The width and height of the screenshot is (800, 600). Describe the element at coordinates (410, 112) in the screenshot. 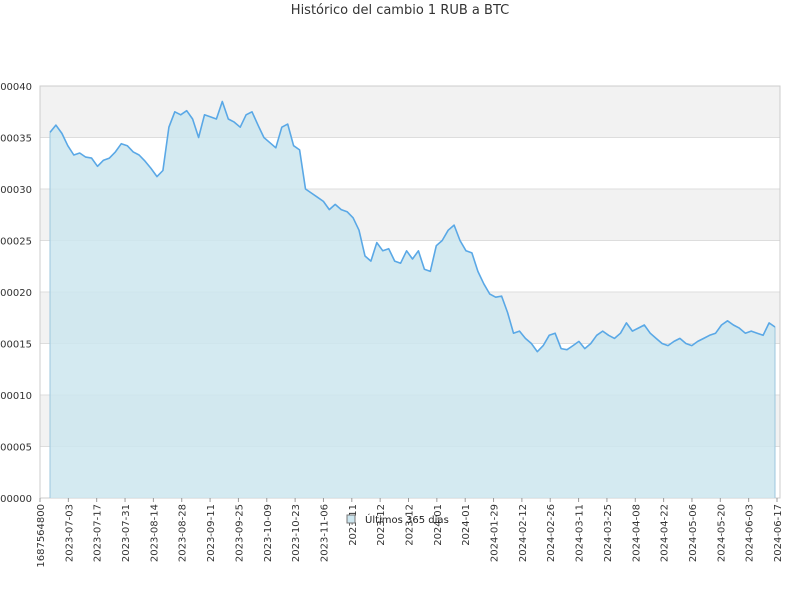

I see `grid-band` at that location.